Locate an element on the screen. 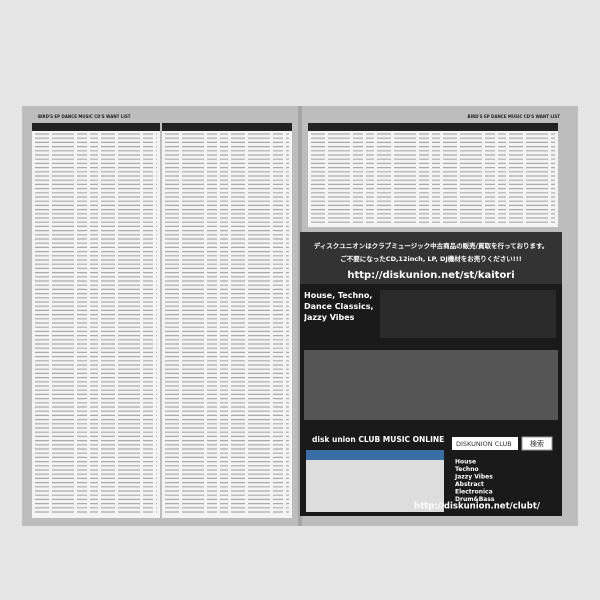 The height and width of the screenshot is (600, 600). online-genre: Techno is located at coordinates (467, 469).